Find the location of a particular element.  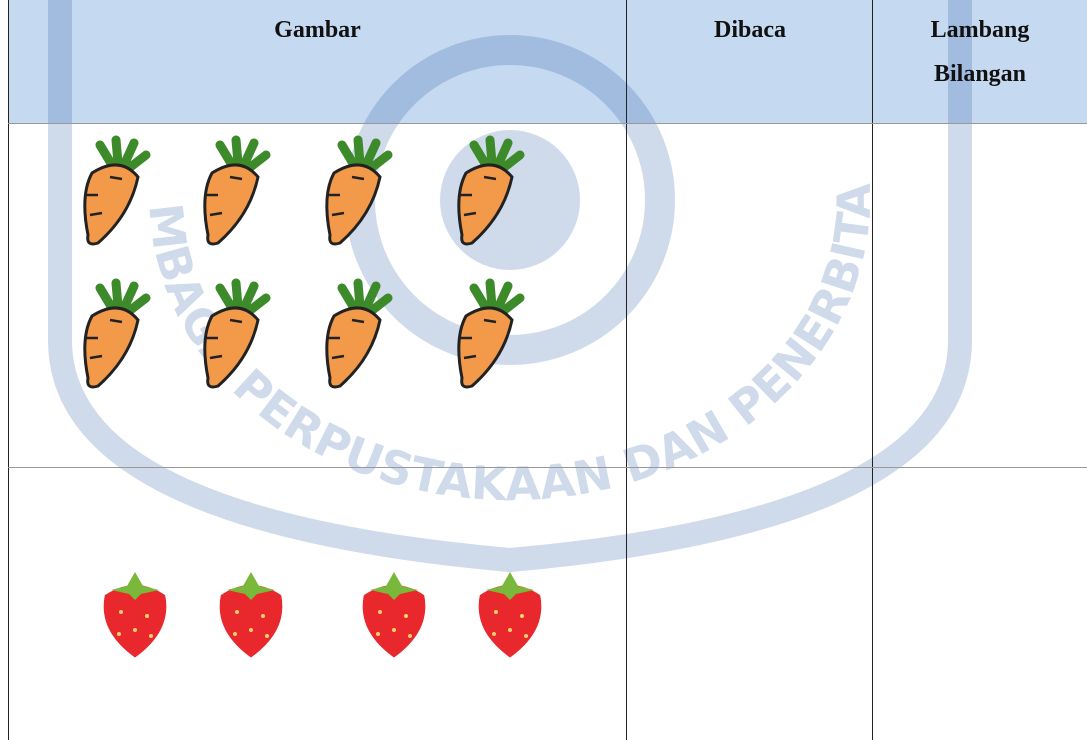

header-cell: Dibaca is located at coordinates (750, 30).